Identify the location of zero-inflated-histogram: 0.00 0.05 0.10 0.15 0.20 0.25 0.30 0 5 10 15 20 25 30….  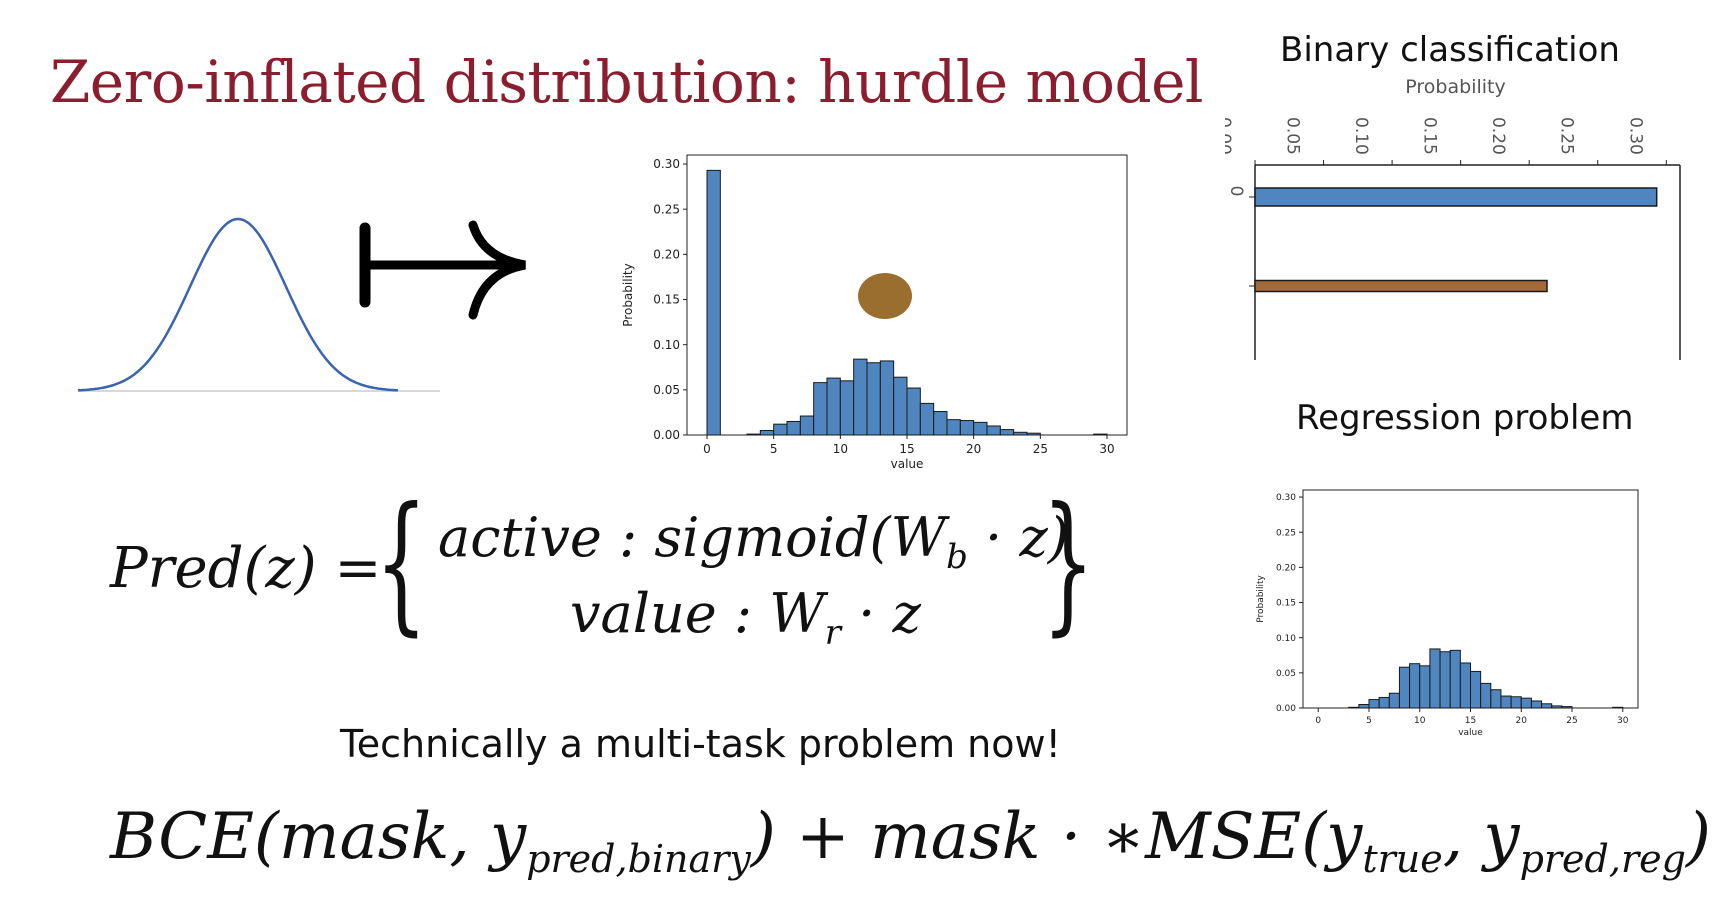
(874, 312).